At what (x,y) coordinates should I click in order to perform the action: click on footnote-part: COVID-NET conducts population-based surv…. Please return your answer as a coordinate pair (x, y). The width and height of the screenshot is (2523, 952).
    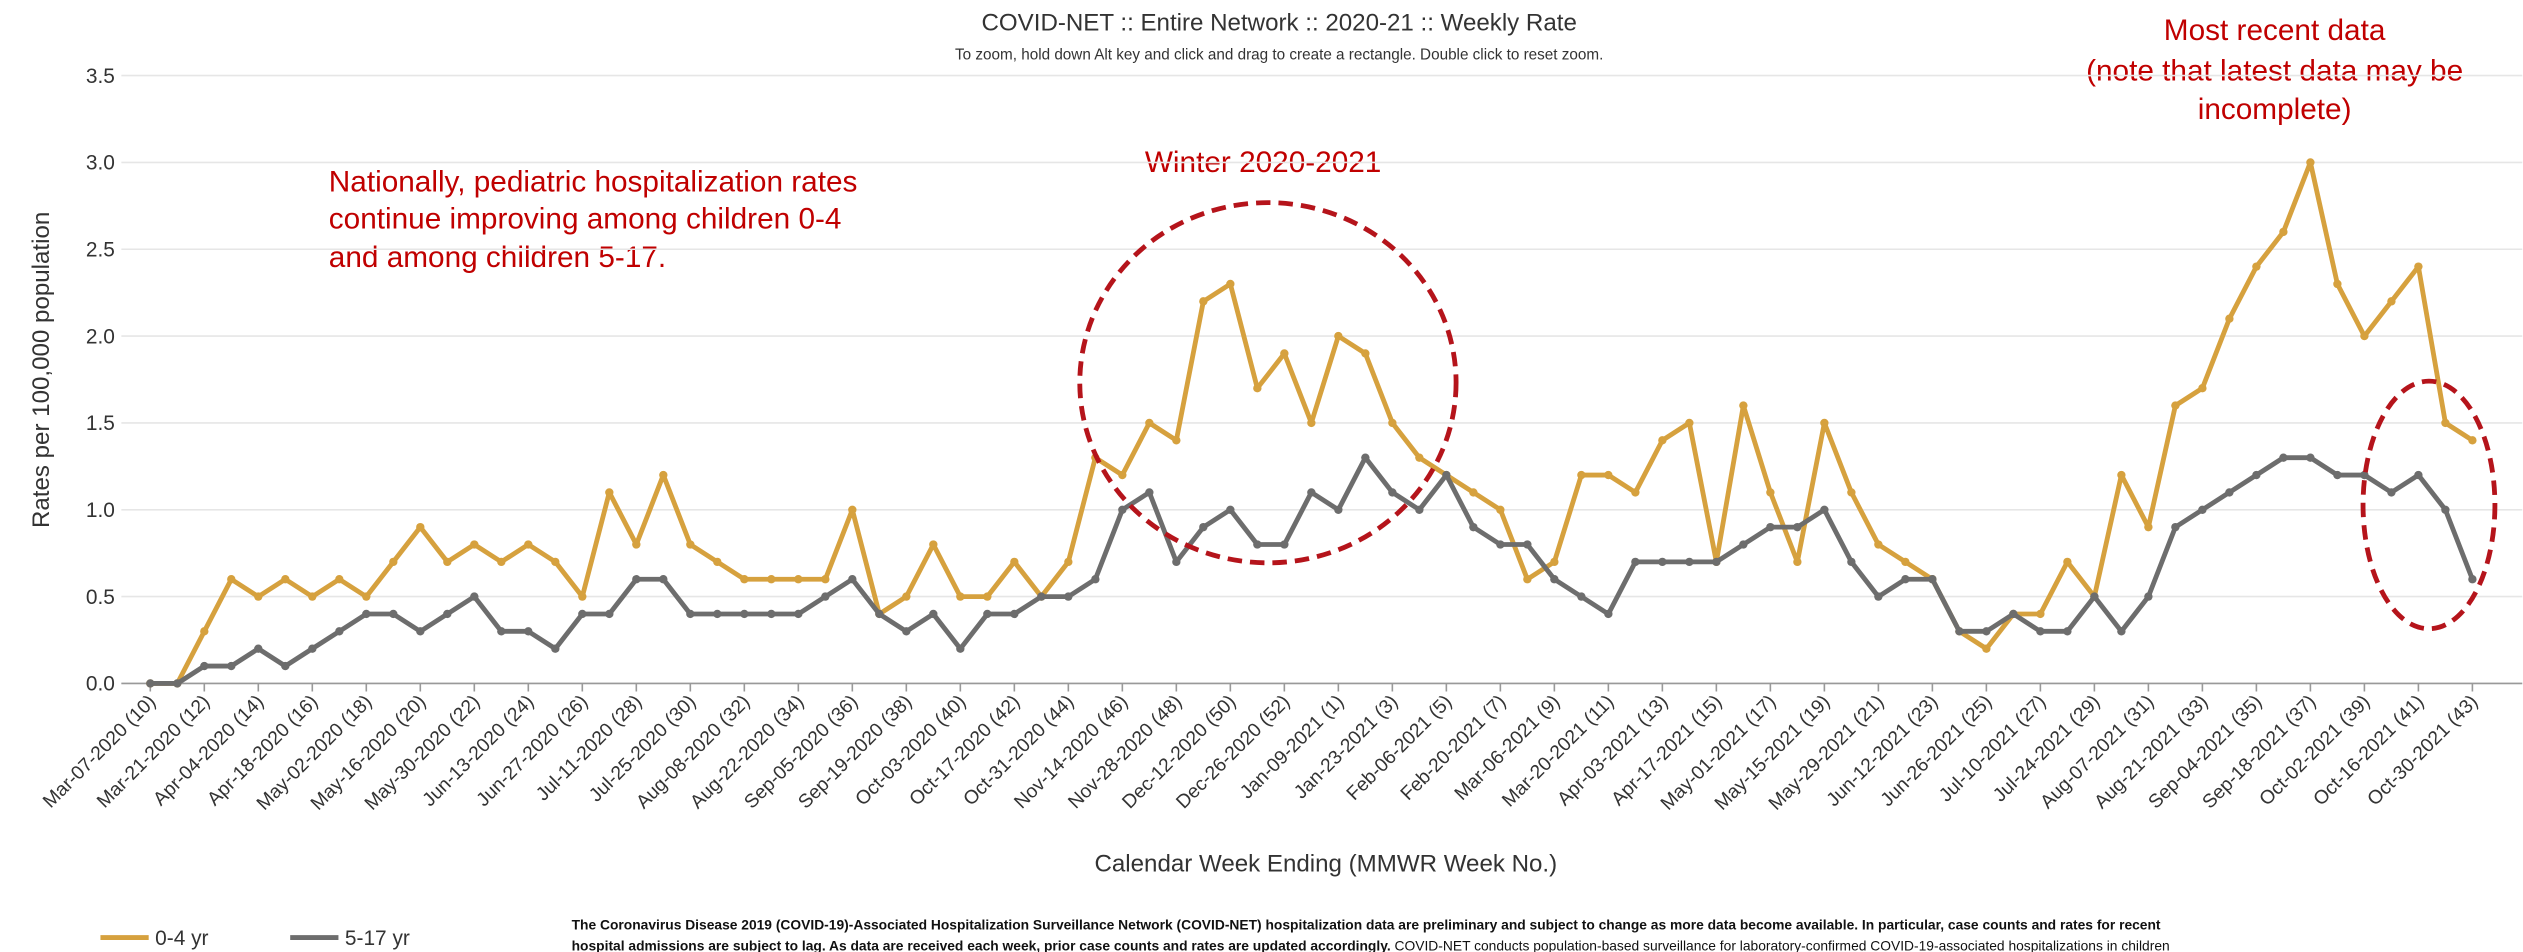
    Looking at the image, I should click on (1782, 944).